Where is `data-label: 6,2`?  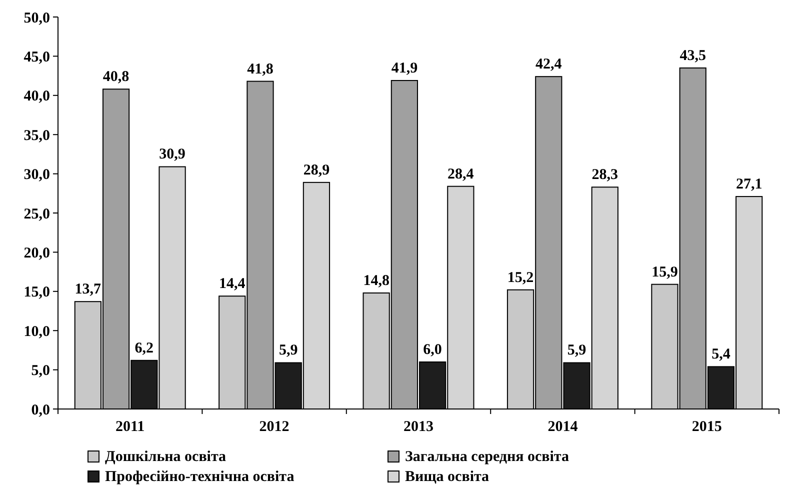 data-label: 6,2 is located at coordinates (144, 348).